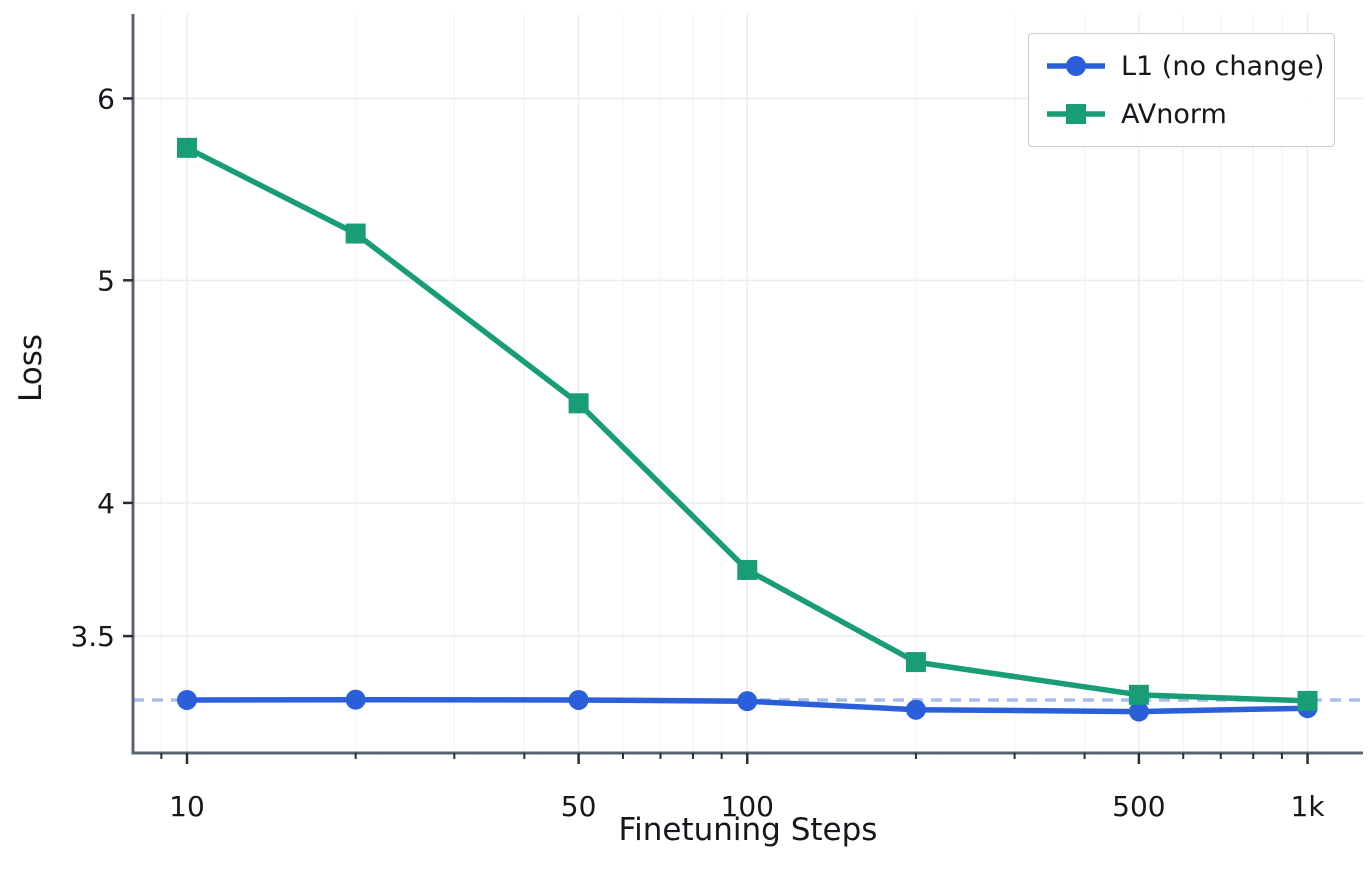  I want to click on y-tick-label: 3.5, so click(92, 636).